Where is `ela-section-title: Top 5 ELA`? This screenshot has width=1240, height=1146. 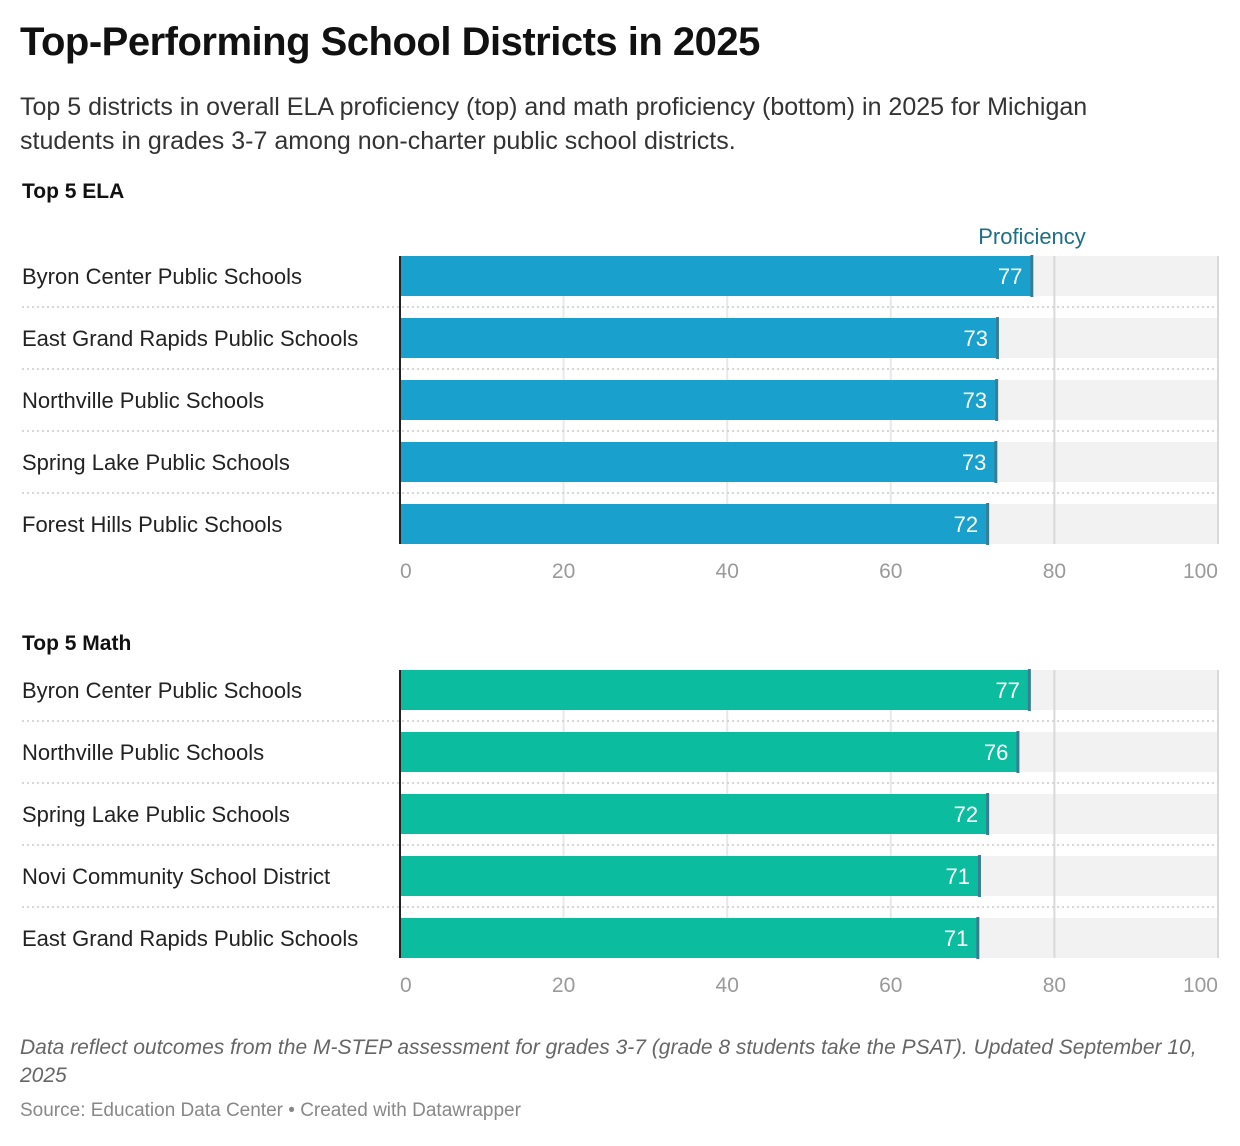
ela-section-title: Top 5 ELA is located at coordinates (73, 191).